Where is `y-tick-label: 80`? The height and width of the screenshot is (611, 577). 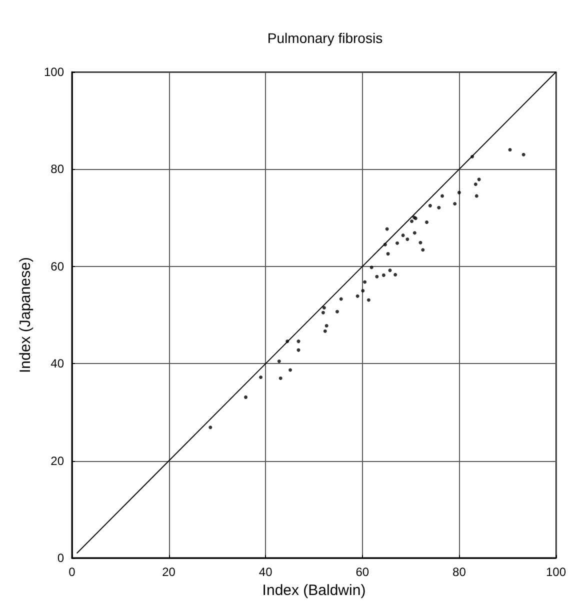
y-tick-label: 80 is located at coordinates (57, 169).